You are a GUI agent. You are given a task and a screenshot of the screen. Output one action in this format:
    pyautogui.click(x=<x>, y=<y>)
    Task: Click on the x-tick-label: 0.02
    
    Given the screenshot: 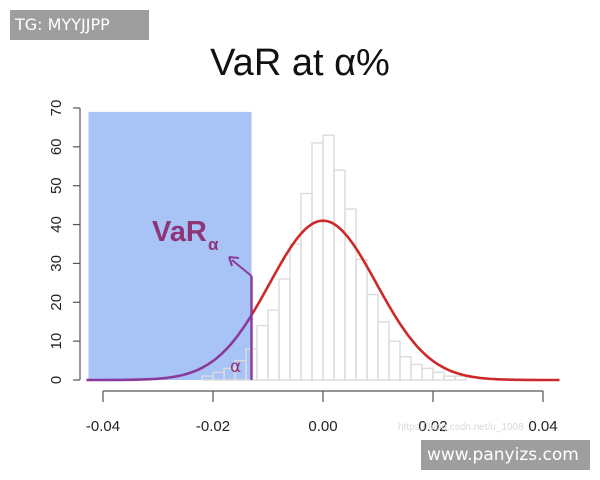 What is the action you would take?
    pyautogui.click(x=432, y=426)
    